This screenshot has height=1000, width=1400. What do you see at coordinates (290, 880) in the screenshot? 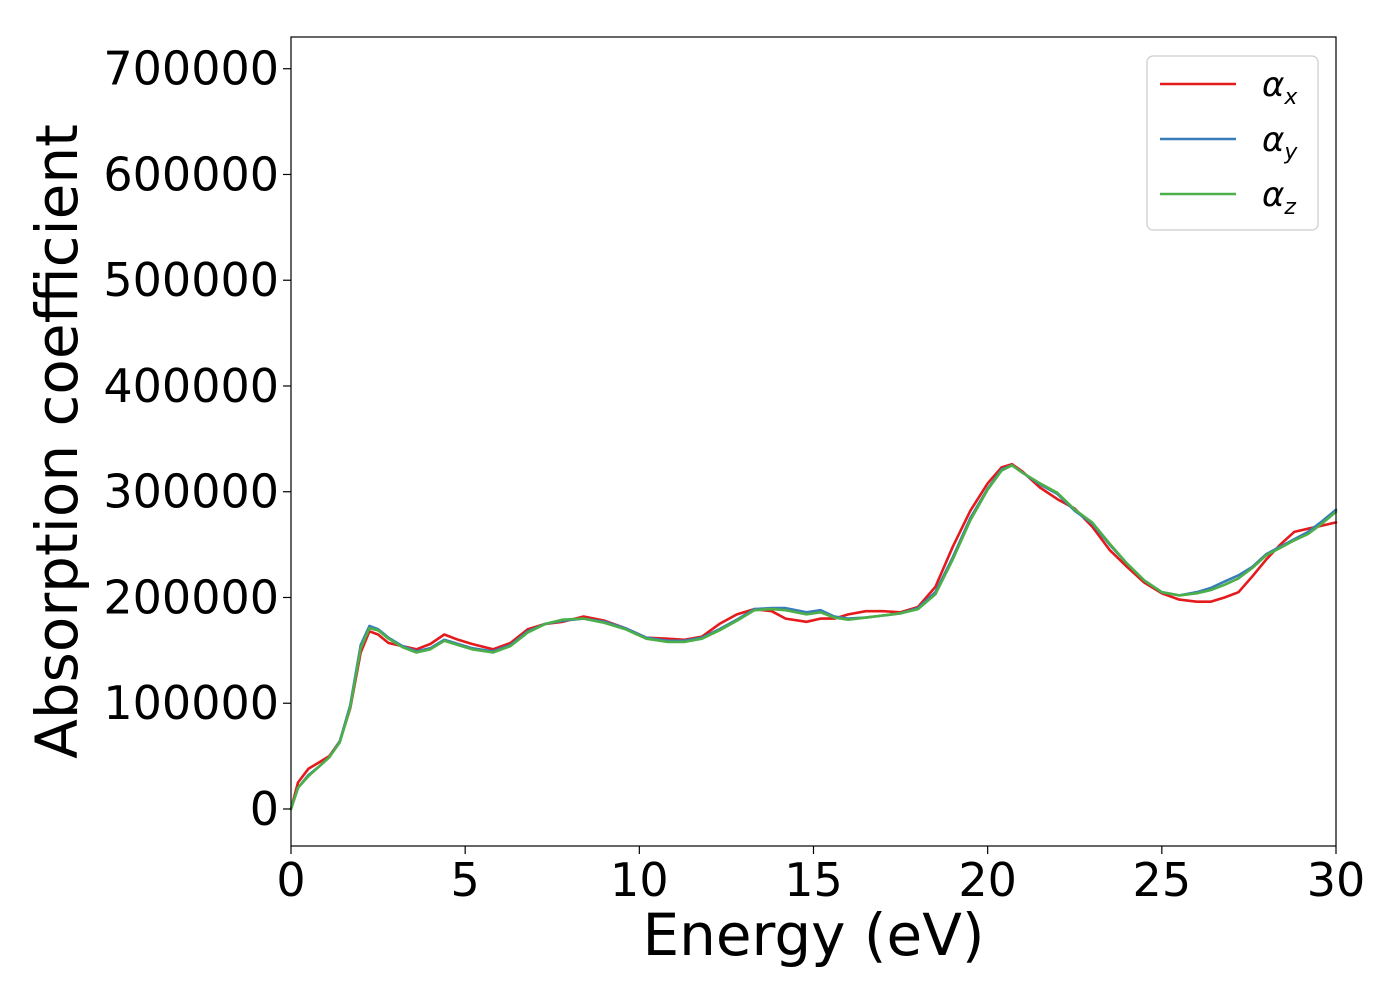
I see `x-tick-label: 0` at bounding box center [290, 880].